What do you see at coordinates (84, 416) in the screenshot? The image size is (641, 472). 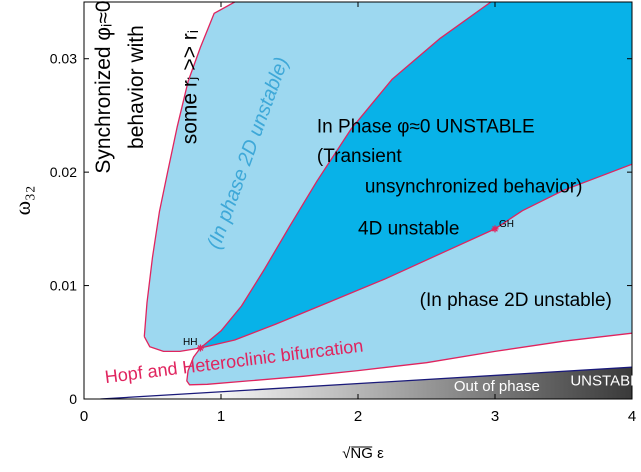 I see `x-tick-label-0: 0` at bounding box center [84, 416].